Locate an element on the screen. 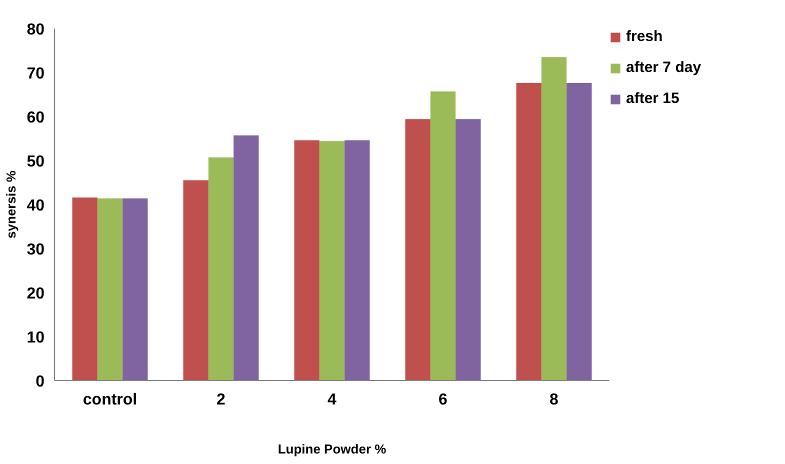 This screenshot has width=785, height=464. legend-label: after 15 is located at coordinates (653, 98).